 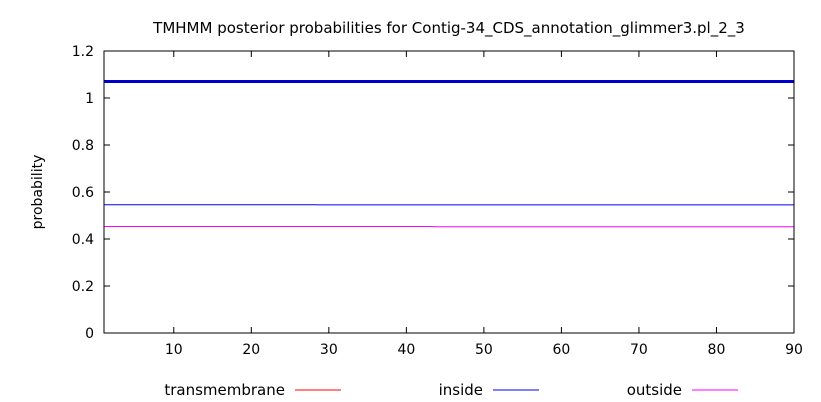 What do you see at coordinates (329, 350) in the screenshot?
I see `x-tick-label: 30` at bounding box center [329, 350].